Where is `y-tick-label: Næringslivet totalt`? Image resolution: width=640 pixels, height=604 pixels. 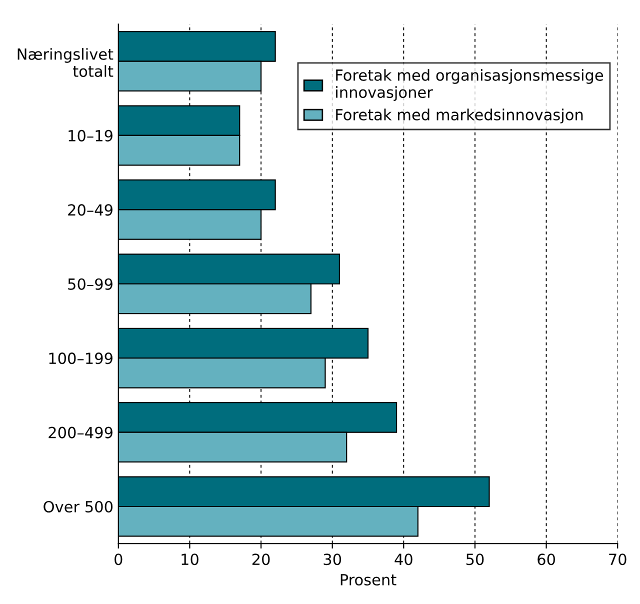
y-tick-label: Næringslivet totalt is located at coordinates (66, 62).